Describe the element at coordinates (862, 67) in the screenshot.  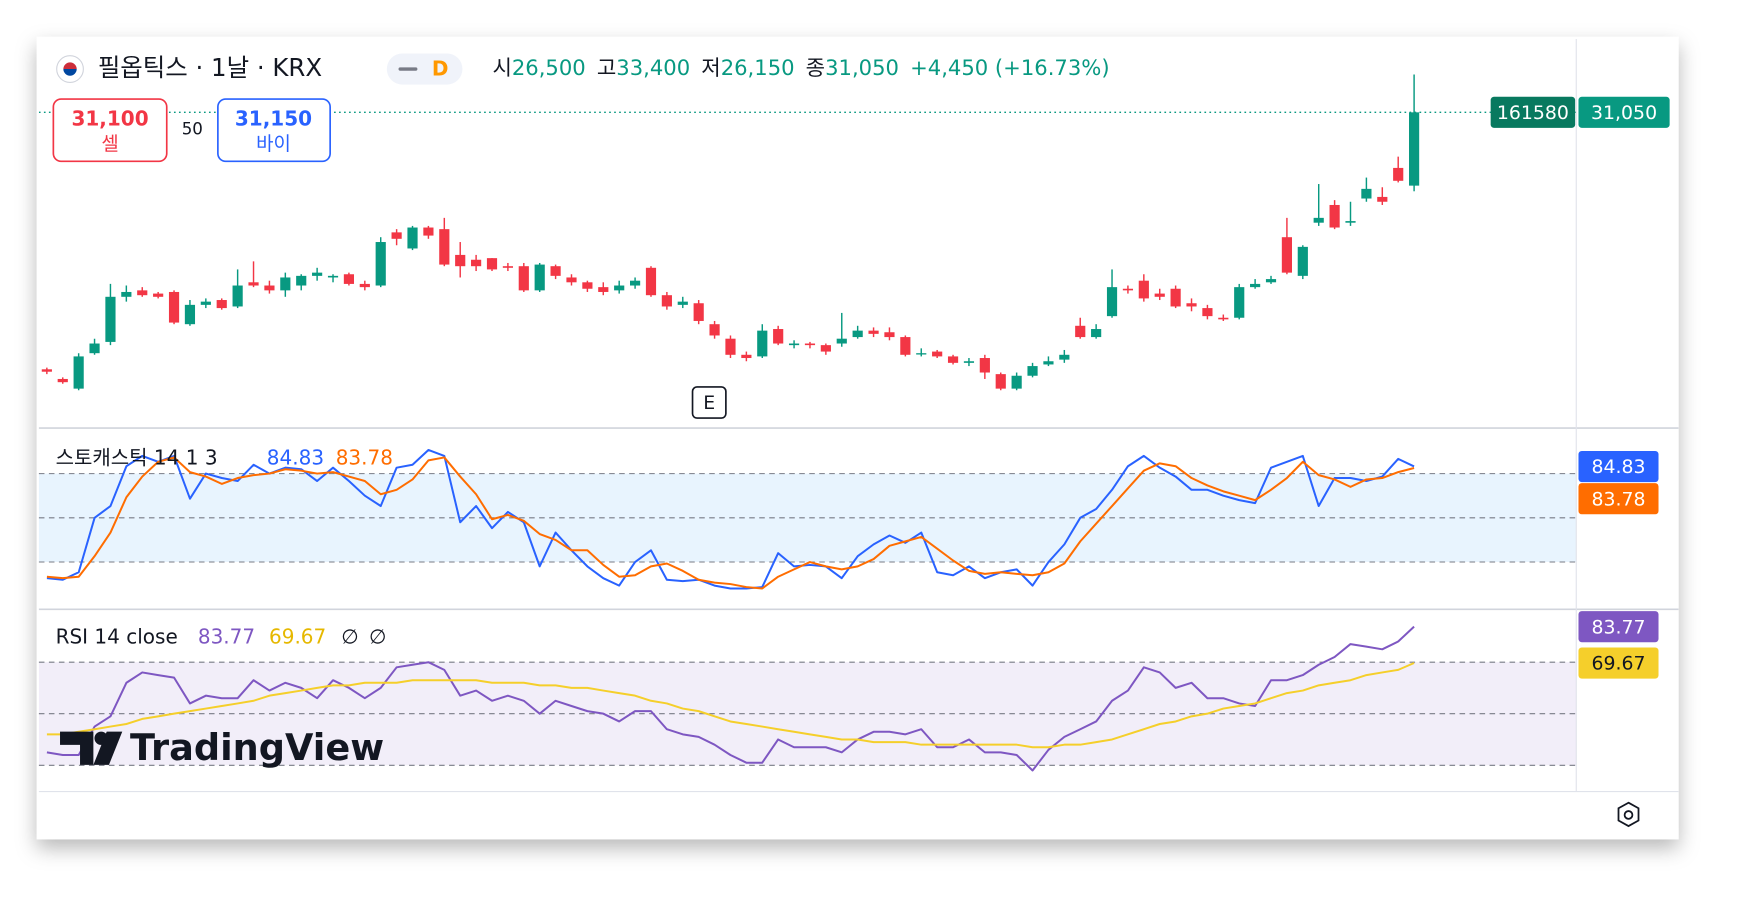
I see `ohlc-value: 31,050` at that location.